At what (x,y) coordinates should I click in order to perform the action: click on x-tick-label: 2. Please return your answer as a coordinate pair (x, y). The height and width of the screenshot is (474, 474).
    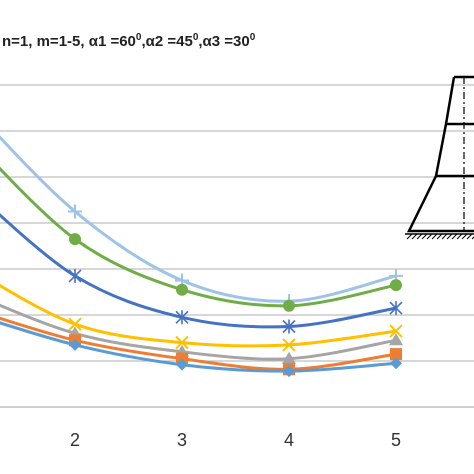
    Looking at the image, I should click on (75, 440).